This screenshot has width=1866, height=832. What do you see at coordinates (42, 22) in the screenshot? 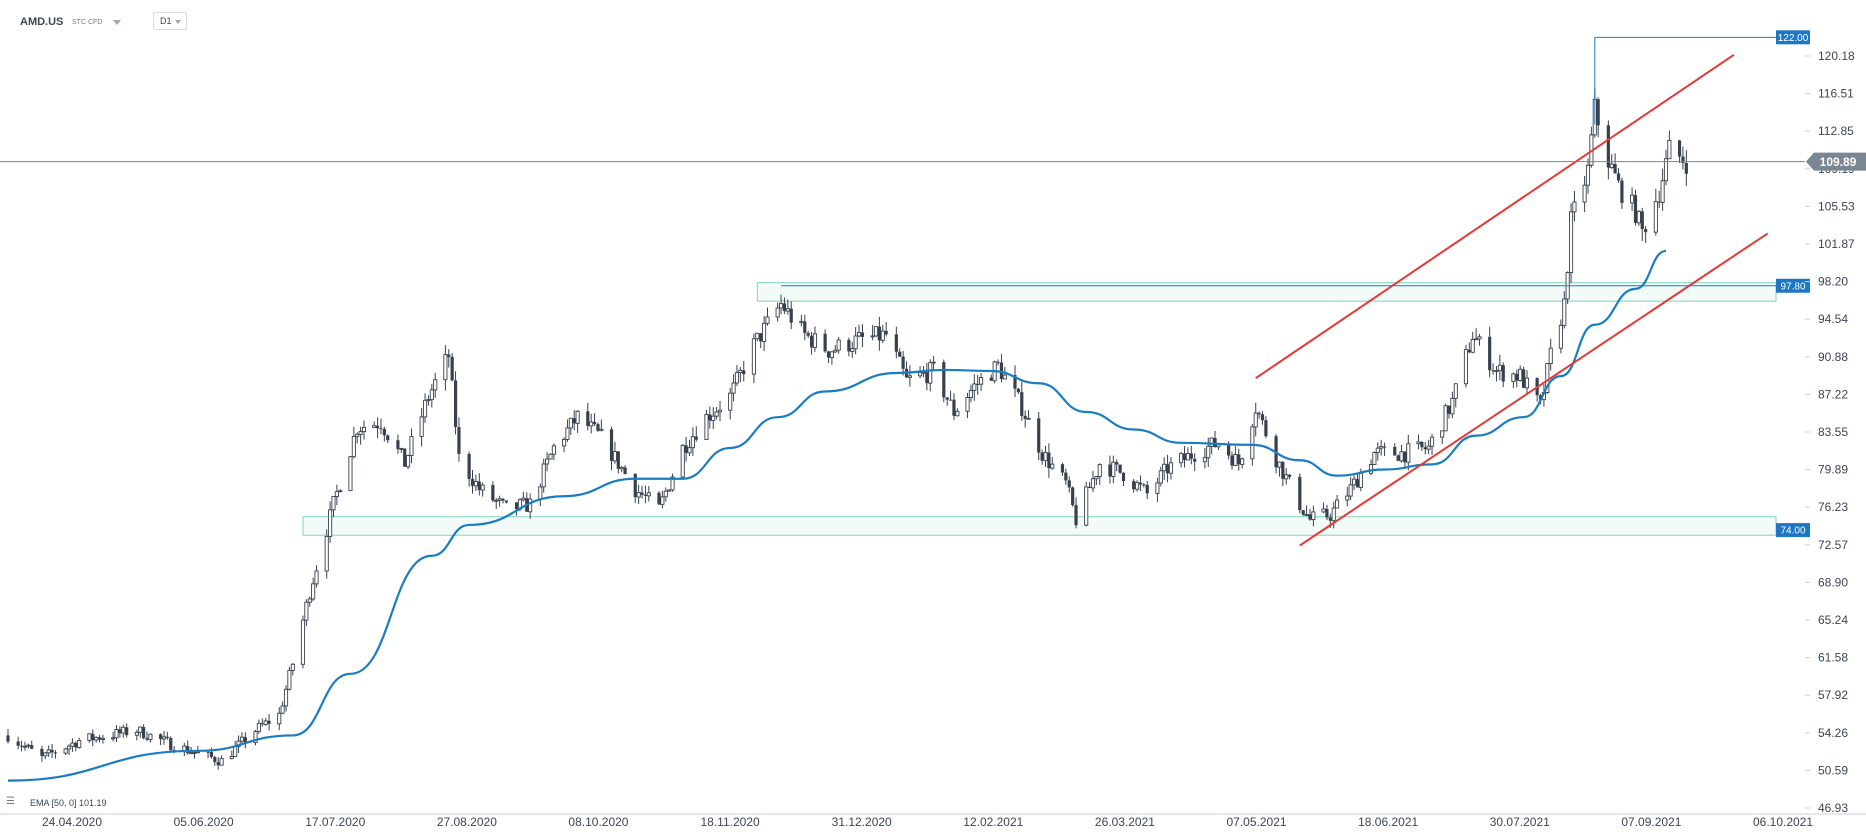
I see `instrument-symbol: AMD.US` at bounding box center [42, 22].